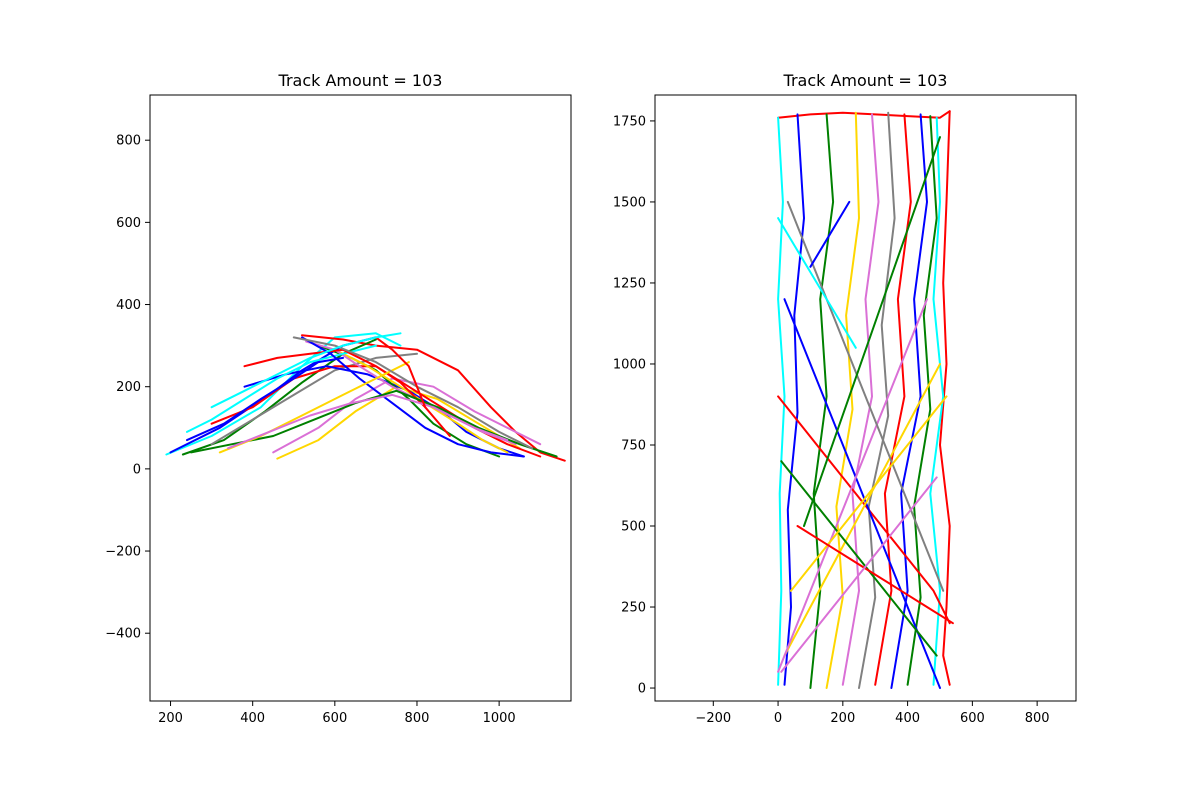 This screenshot has height=788, width=1195. I want to click on y-tick-label: 750, so click(633, 445).